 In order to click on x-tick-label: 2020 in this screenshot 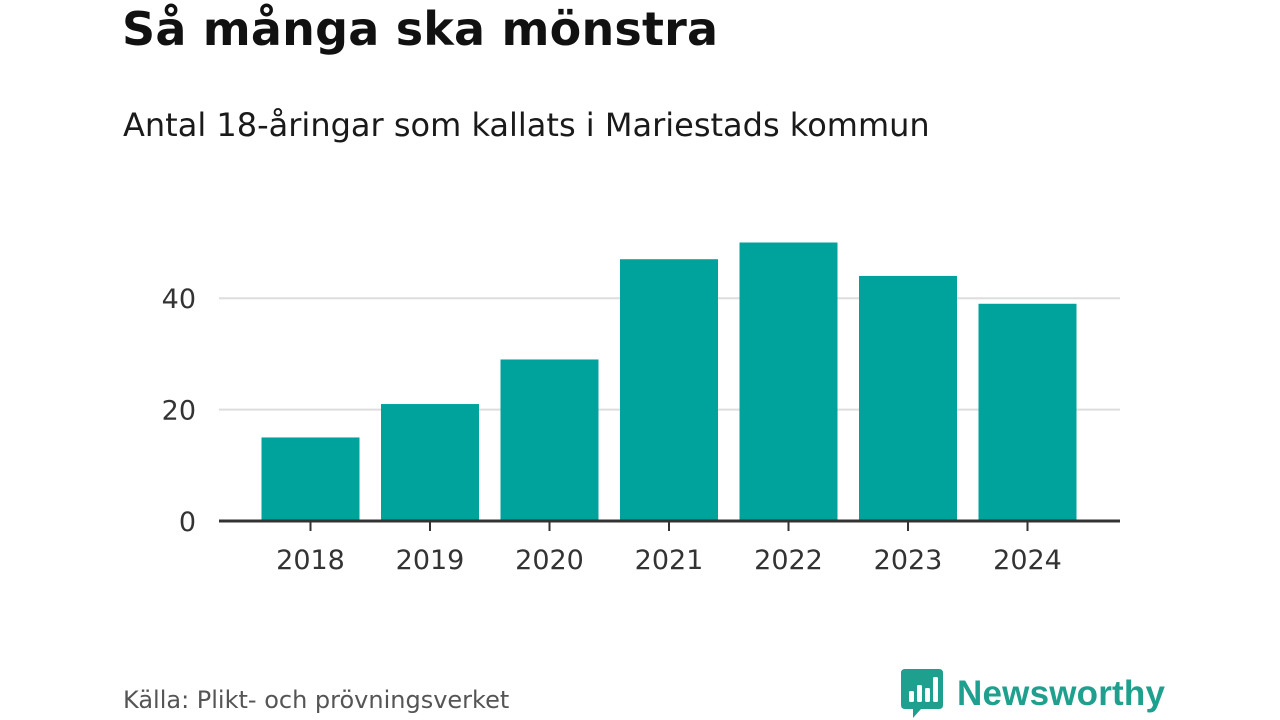, I will do `click(549, 560)`.